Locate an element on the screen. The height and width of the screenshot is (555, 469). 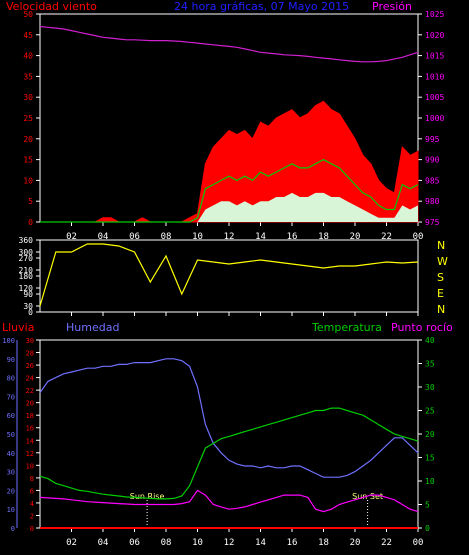
direction-y-tick-label: 210 is located at coordinates (26, 270).